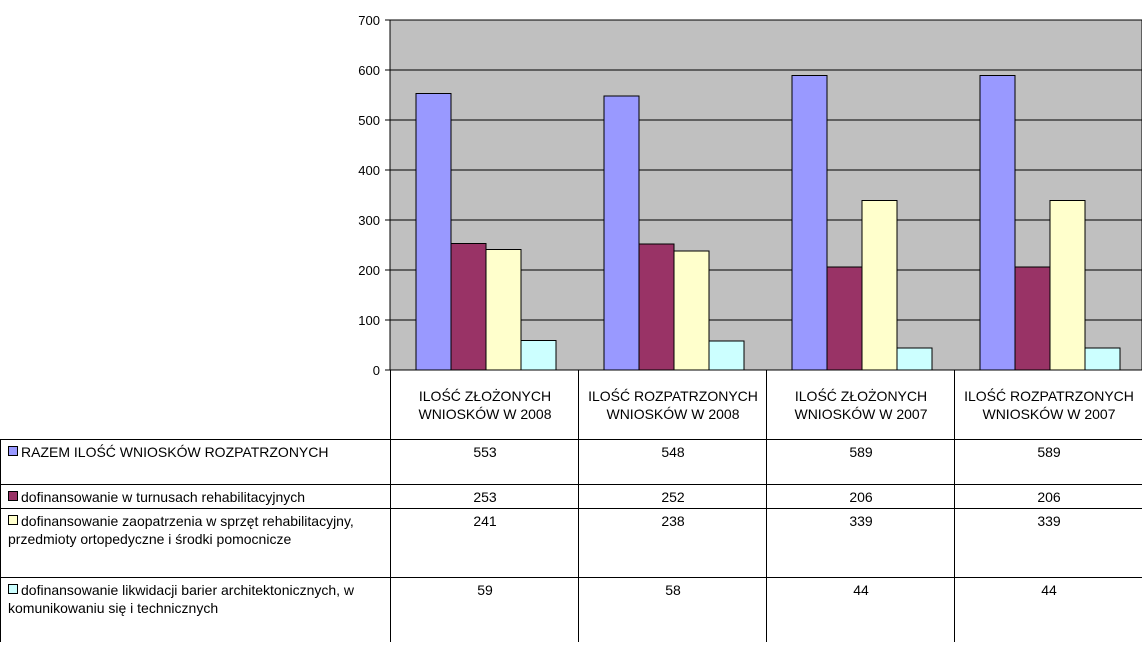  I want to click on y-tick-label: 300, so click(369, 220).